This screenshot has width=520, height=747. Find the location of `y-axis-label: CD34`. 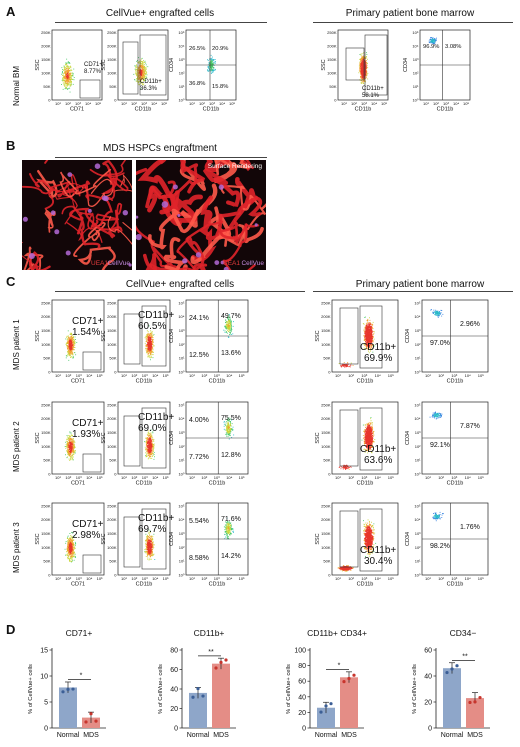

y-axis-label: CD34 is located at coordinates (172, 336).